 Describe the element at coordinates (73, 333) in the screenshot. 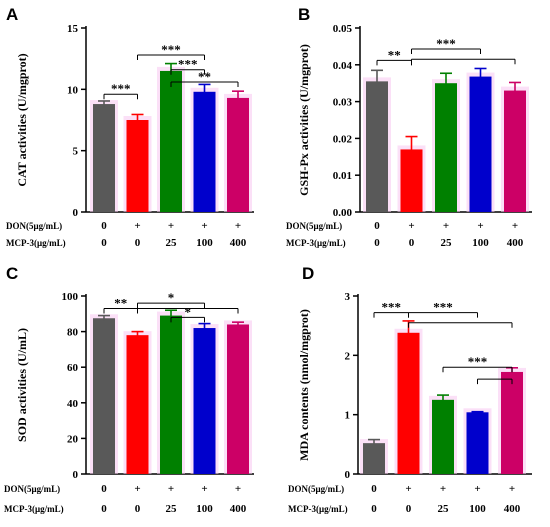

I see `y-tick-label: 80` at that location.